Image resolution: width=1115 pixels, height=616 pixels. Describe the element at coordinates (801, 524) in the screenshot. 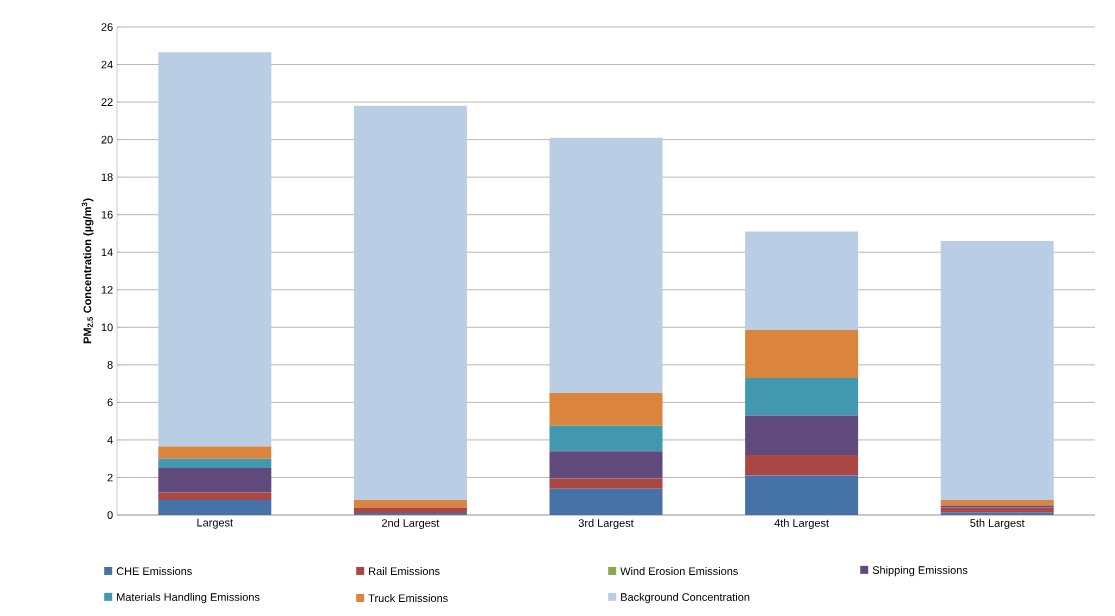

I see `x-tick-label: 4th Largest` at that location.